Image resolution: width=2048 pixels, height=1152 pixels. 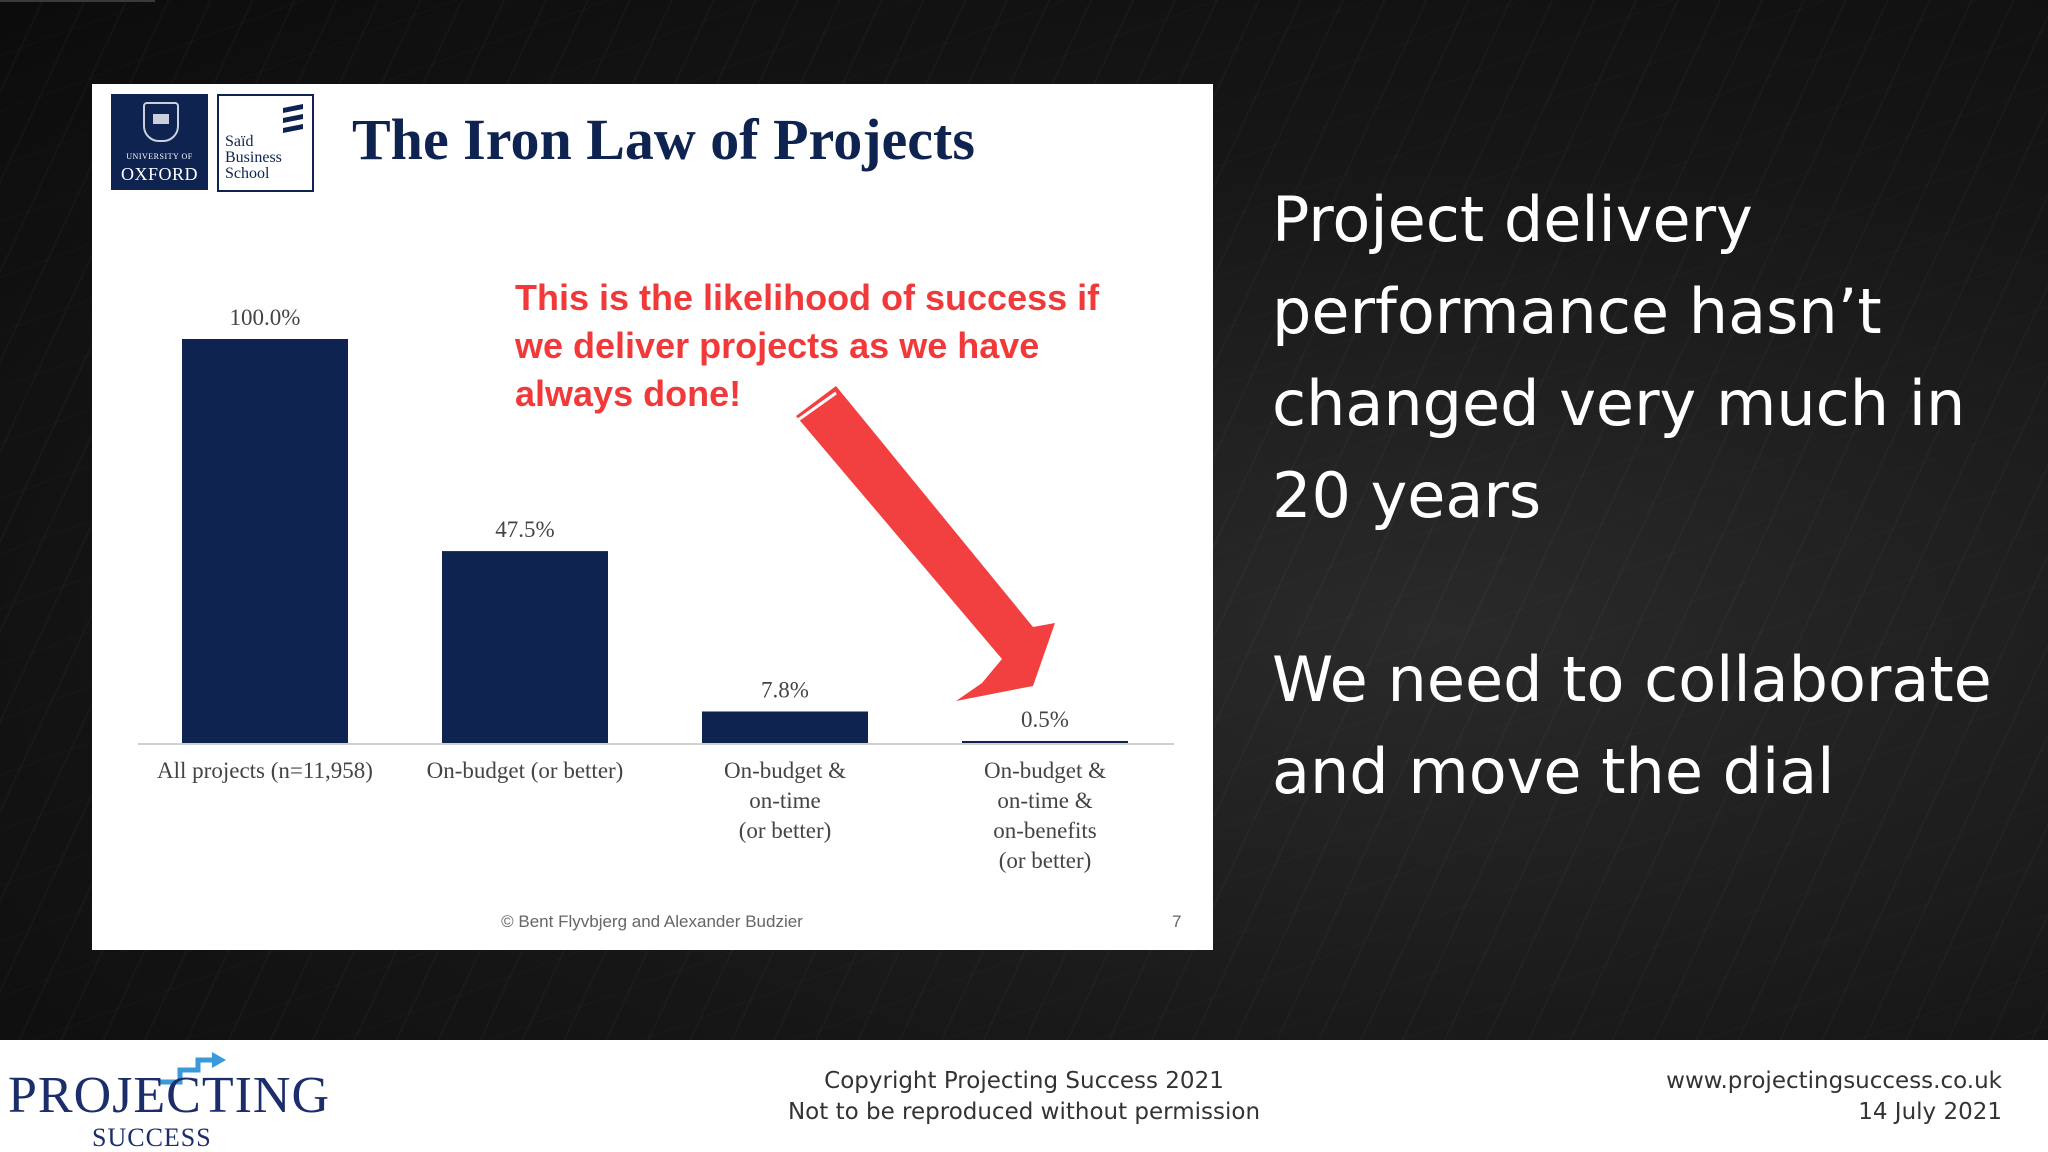 What do you see at coordinates (1834, 1097) in the screenshot?
I see `site-info: www.projectingsuccess.co.uk 14 July 2021` at bounding box center [1834, 1097].